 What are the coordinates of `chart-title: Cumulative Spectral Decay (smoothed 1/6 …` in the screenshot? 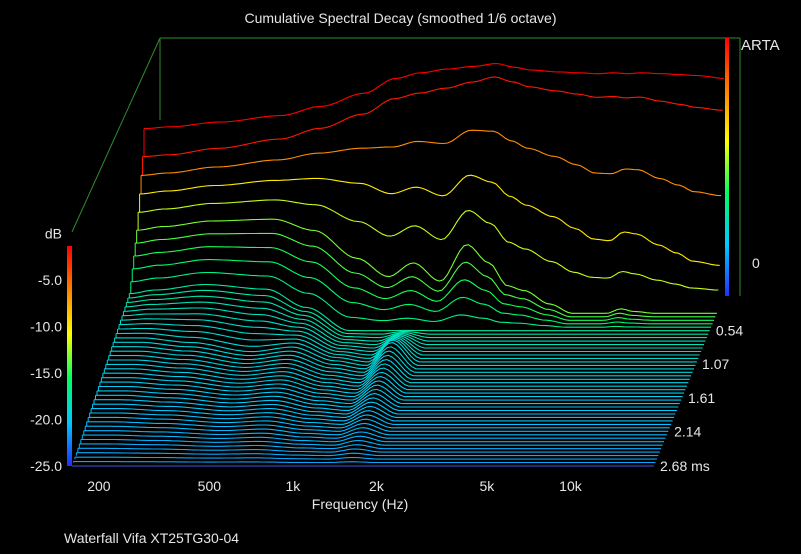 It's located at (400, 18).